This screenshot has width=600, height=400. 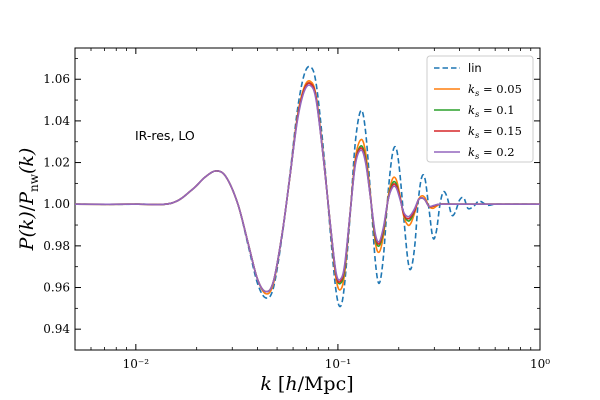 I want to click on legend-label-4: ks = 0.2, so click(x=491, y=153).